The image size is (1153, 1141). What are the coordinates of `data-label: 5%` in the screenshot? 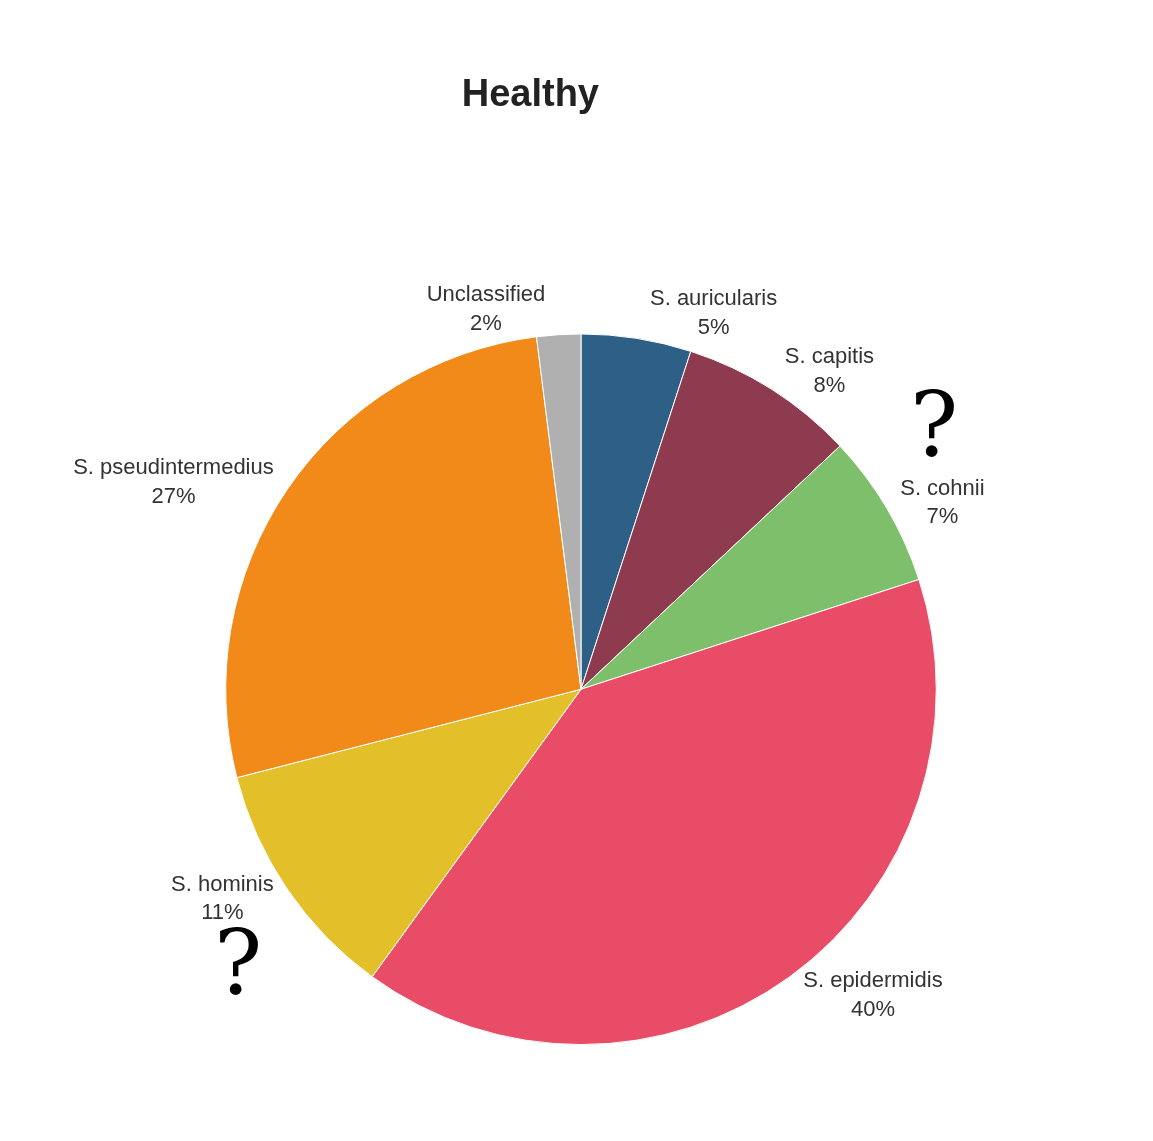 It's located at (713, 327).